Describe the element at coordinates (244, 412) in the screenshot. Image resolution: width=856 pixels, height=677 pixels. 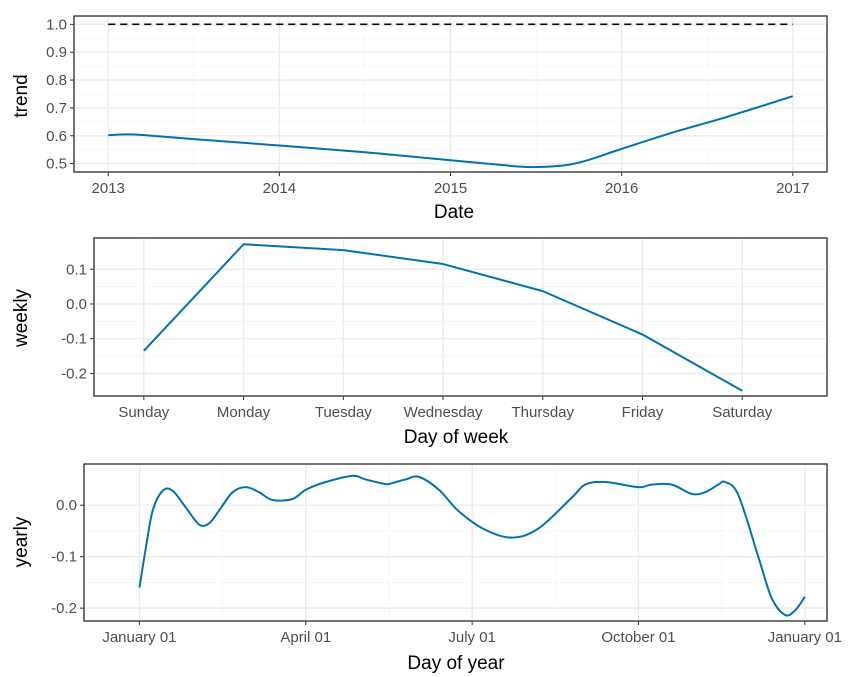
I see `weekly-x-tick-label: Monday` at that location.